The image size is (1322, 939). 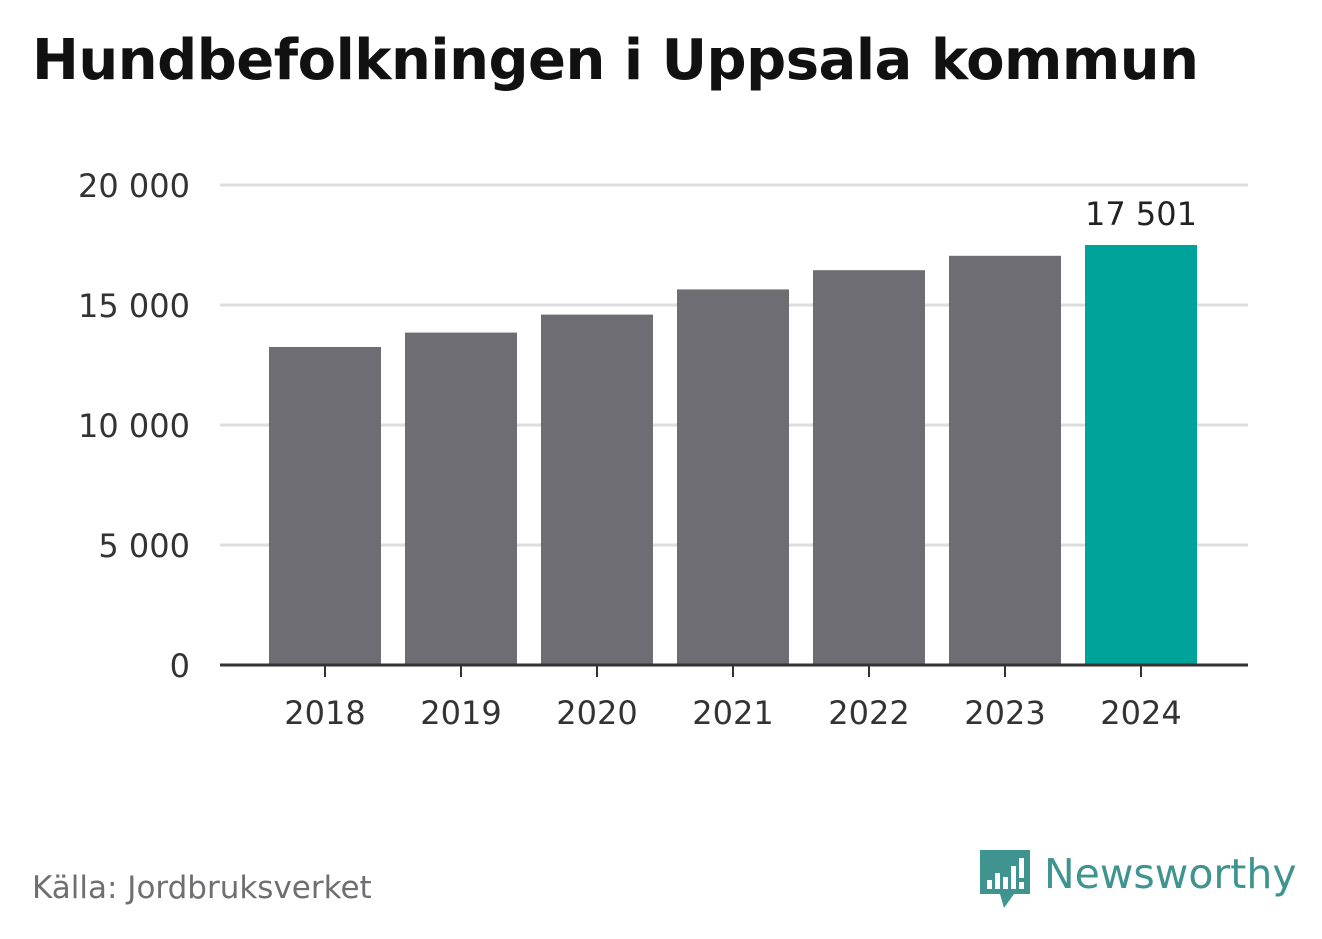 I want to click on x-tick-label: 2019, so click(x=460, y=713).